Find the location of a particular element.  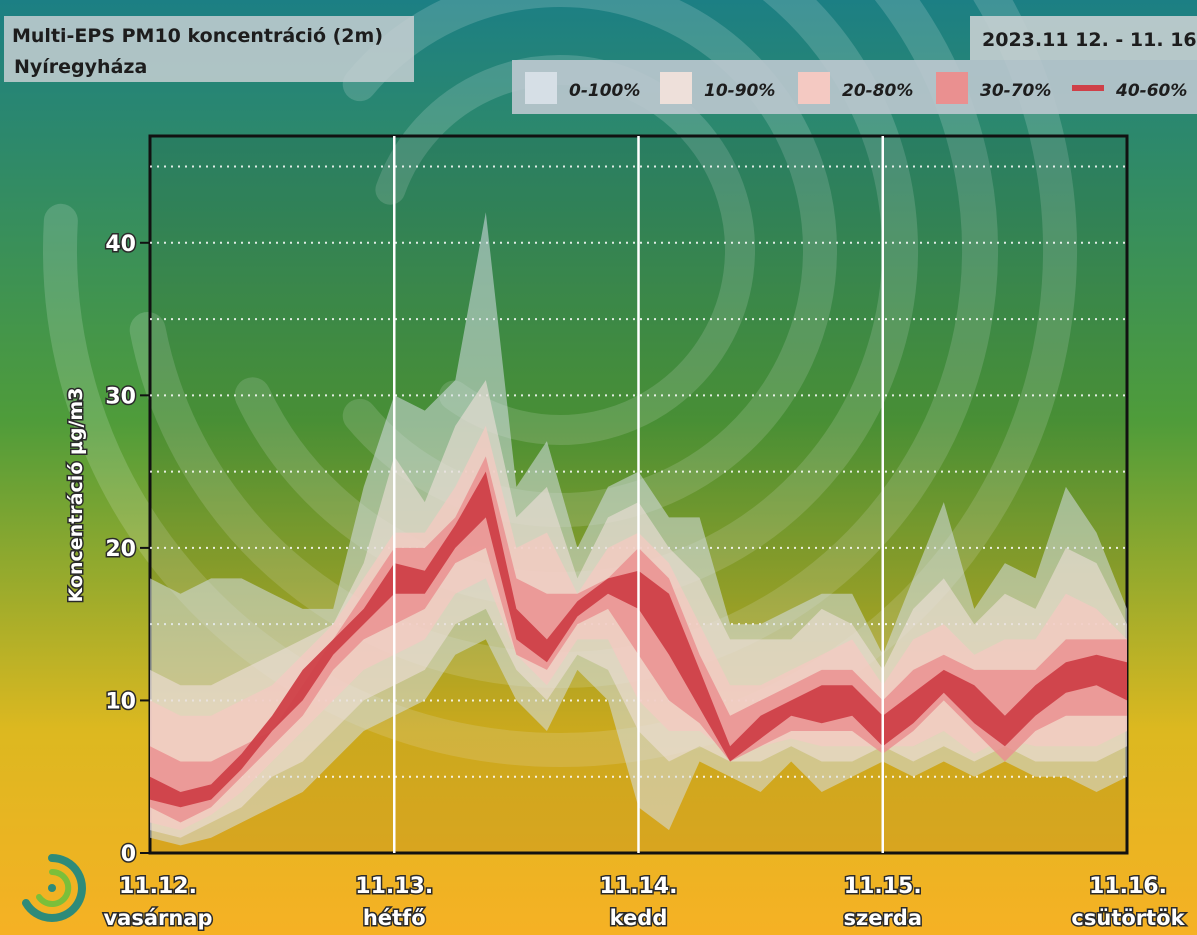

x-tick-day: kedd is located at coordinates (639, 918).